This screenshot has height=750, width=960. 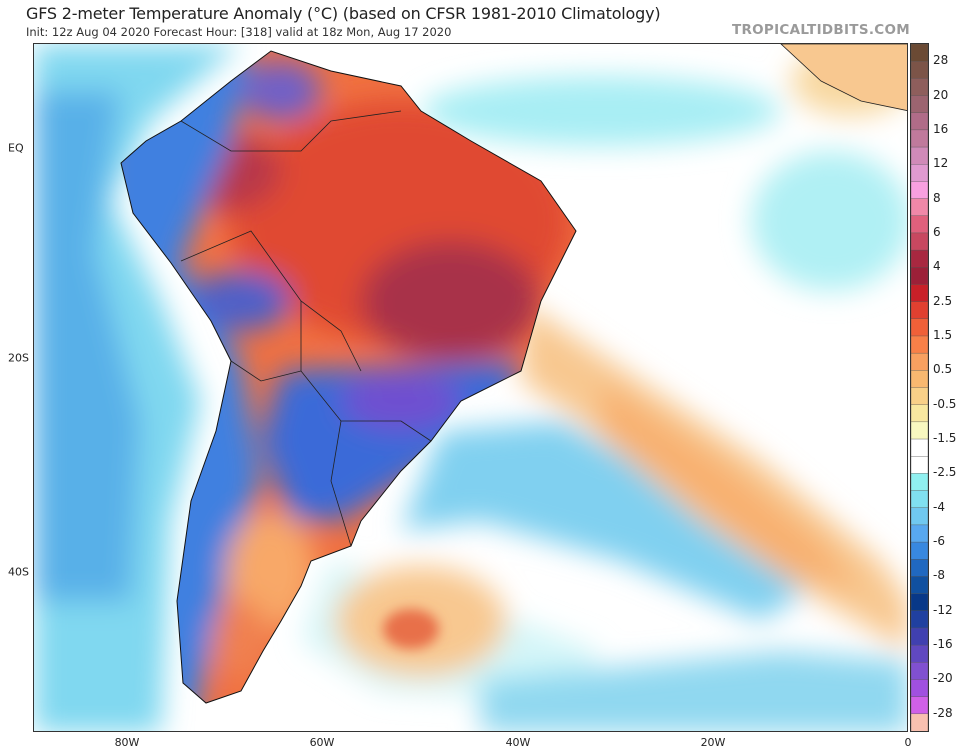 I want to click on colorbar-label: -4, so click(x=939, y=506).